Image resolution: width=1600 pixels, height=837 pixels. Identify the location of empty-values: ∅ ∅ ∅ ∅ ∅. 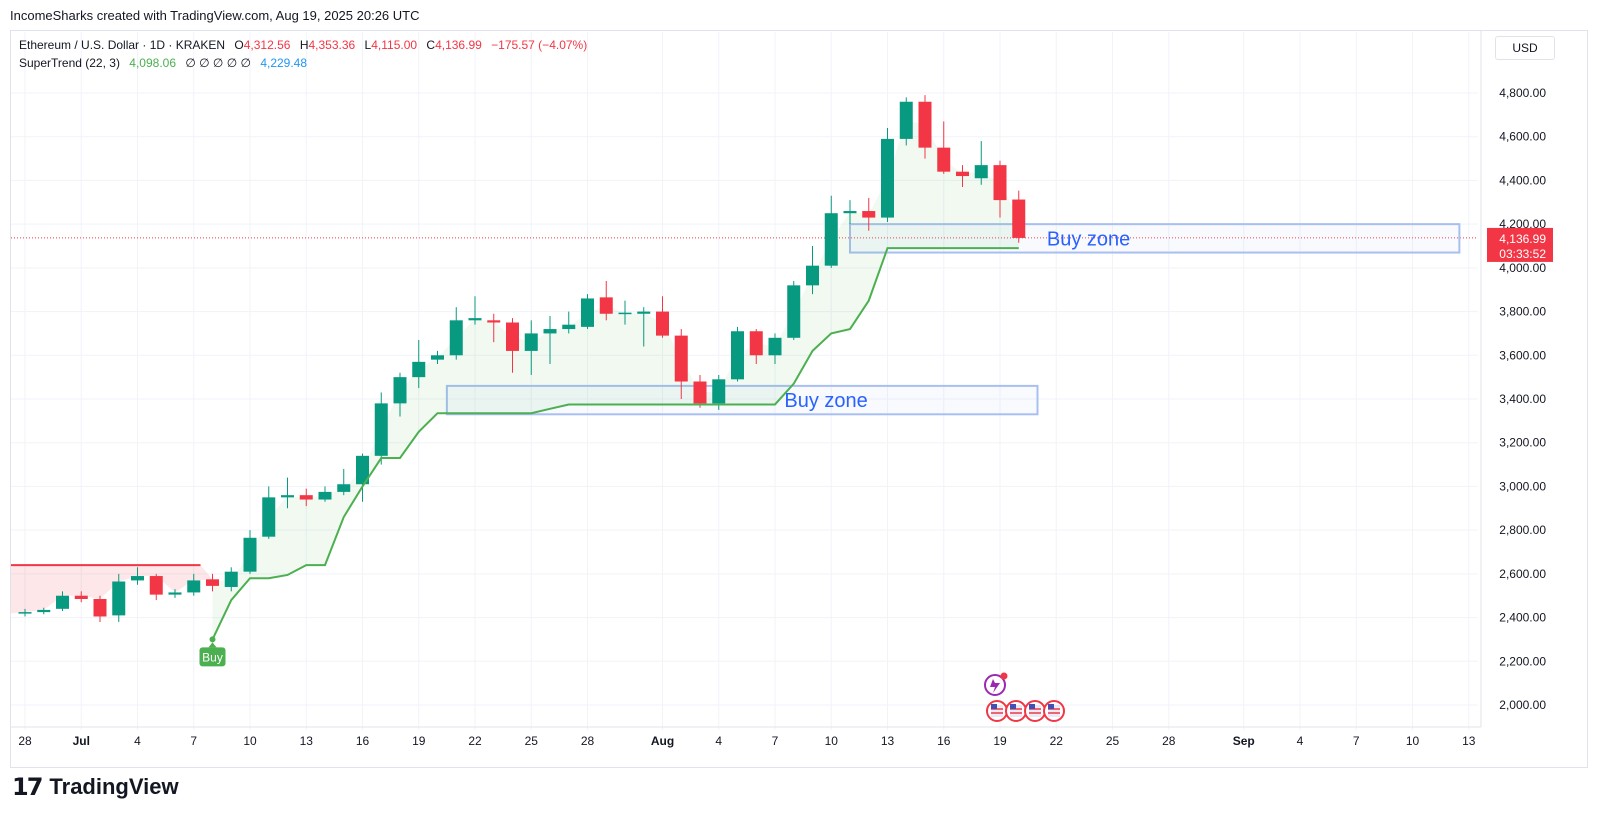
(218, 63).